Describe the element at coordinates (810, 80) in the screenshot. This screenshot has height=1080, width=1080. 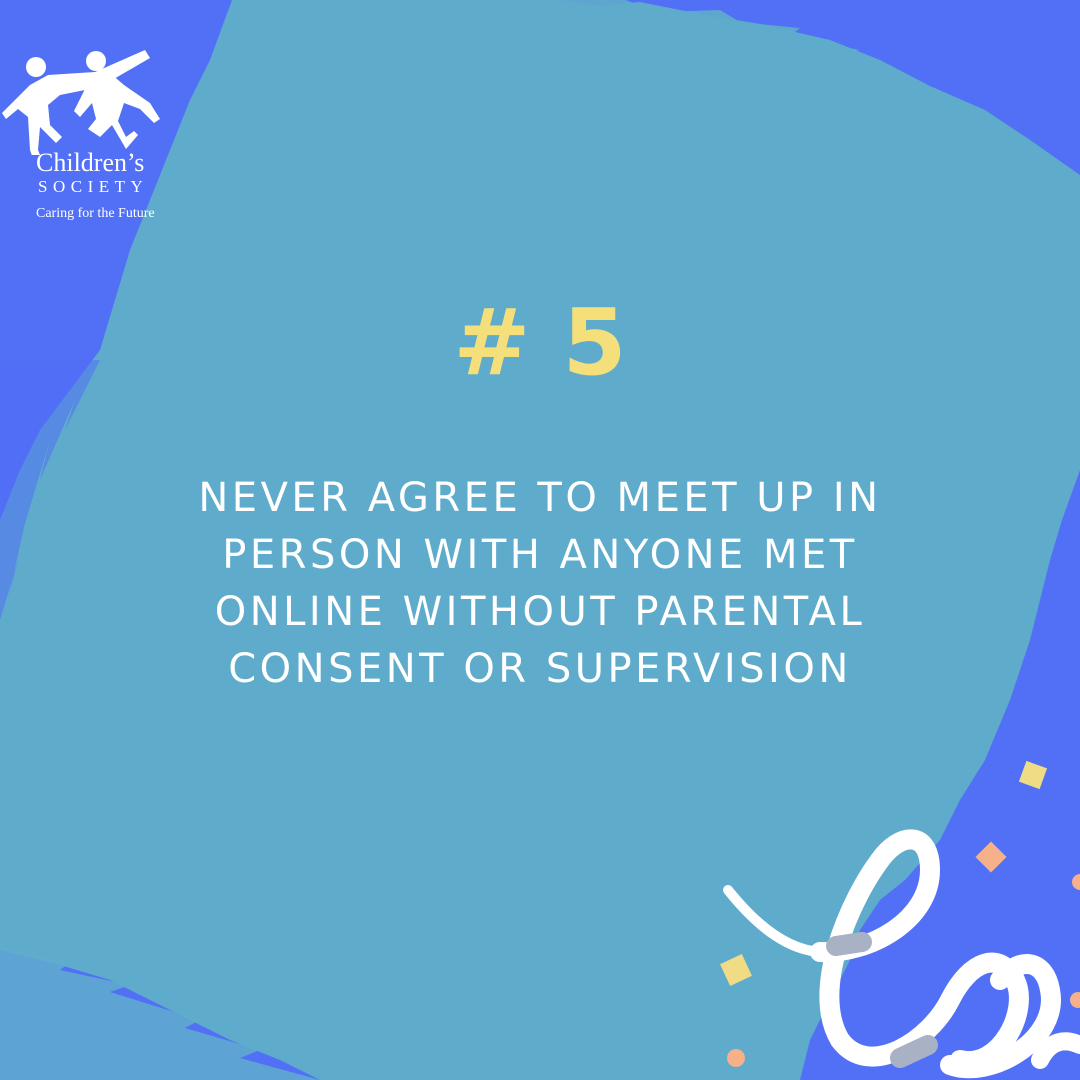
I see `brush-edge-texture` at that location.